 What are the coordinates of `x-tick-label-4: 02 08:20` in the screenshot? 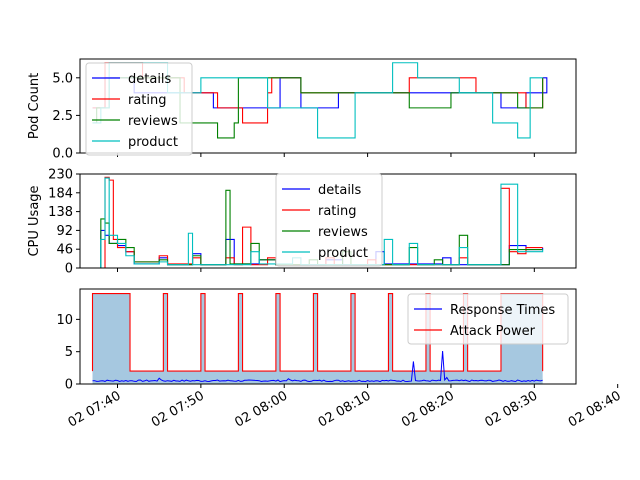 It's located at (428, 409).